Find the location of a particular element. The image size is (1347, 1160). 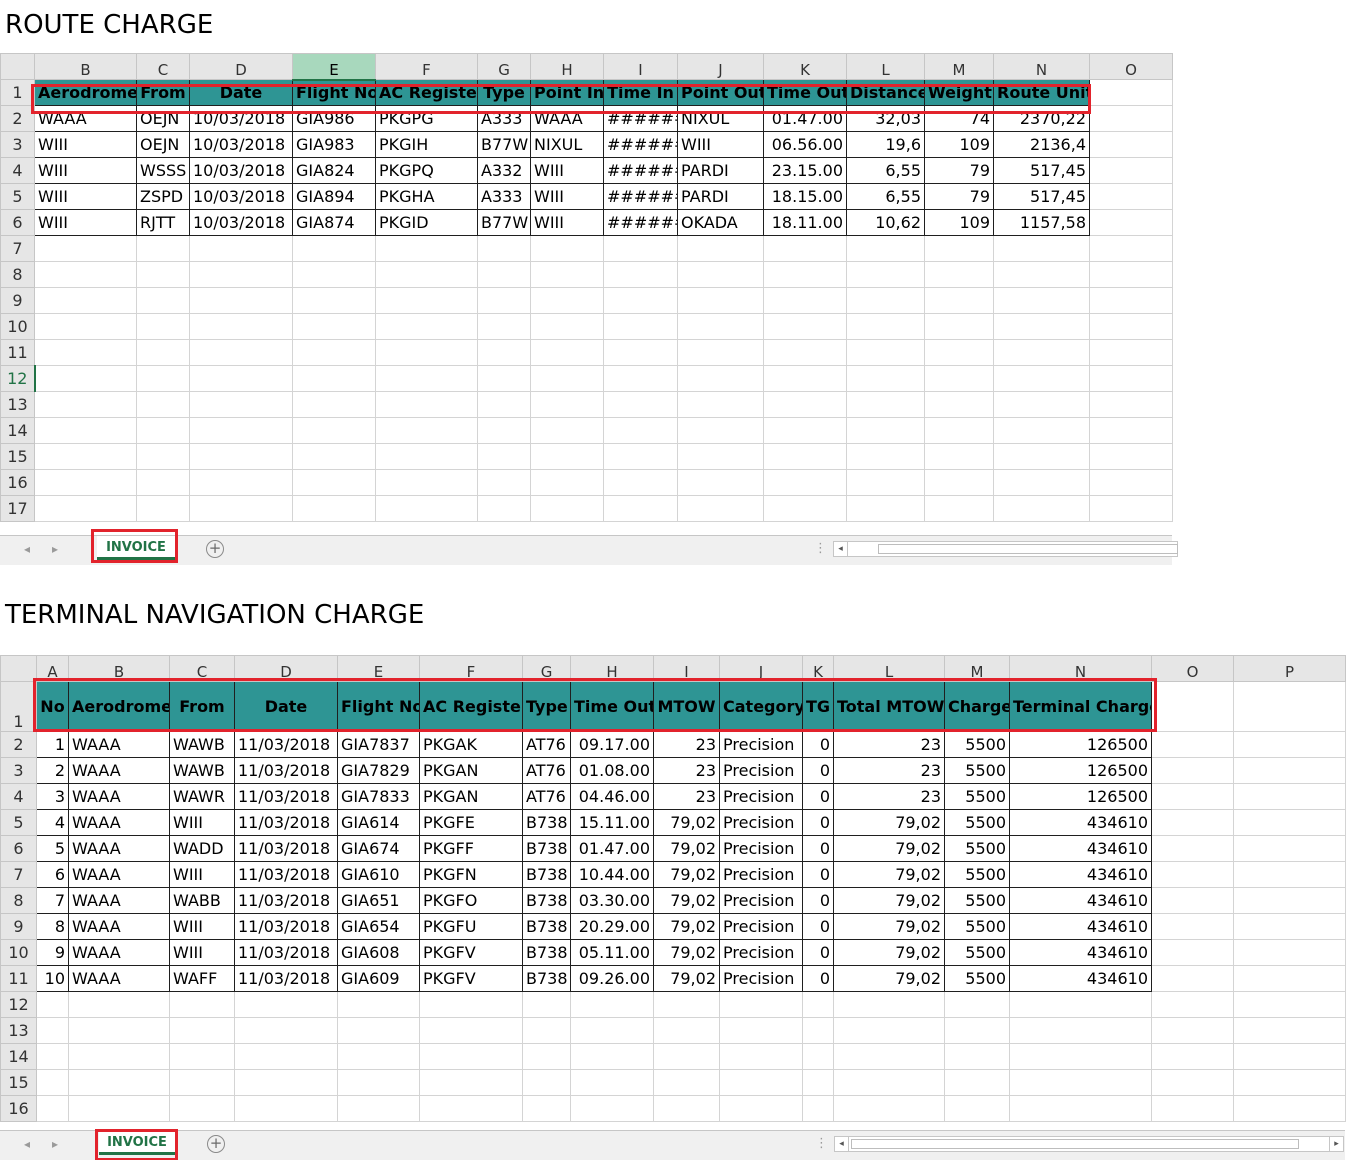

scroll-thumb is located at coordinates (1028, 549).